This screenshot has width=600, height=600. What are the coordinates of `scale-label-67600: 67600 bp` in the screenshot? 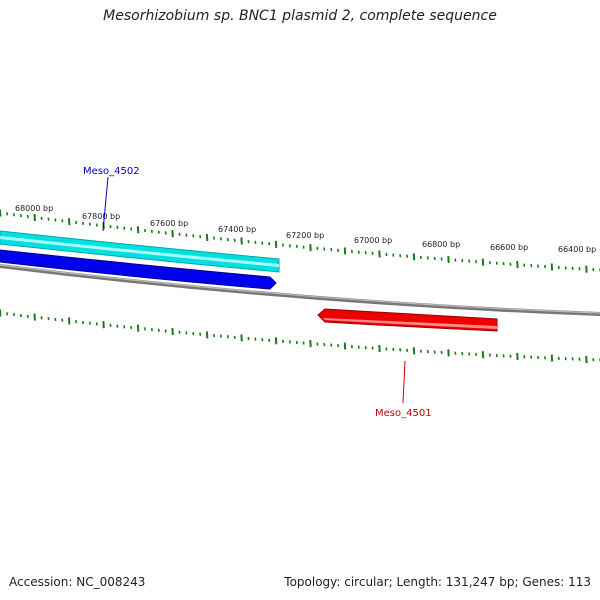 It's located at (169, 223).